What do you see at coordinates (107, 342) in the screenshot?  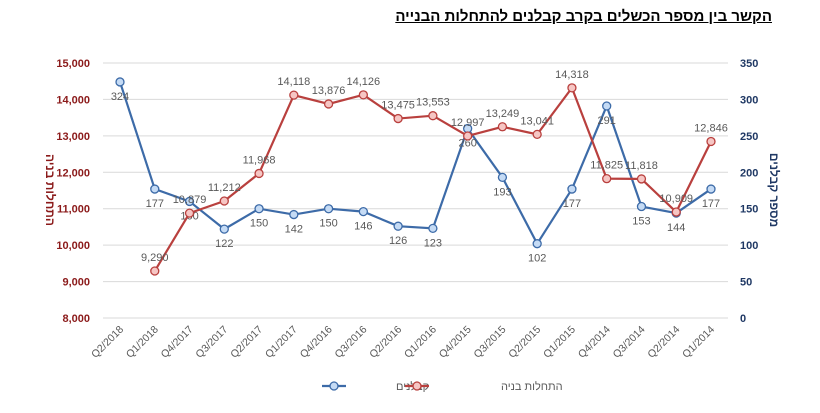 I see `x-tick-label: Q2/2018` at bounding box center [107, 342].